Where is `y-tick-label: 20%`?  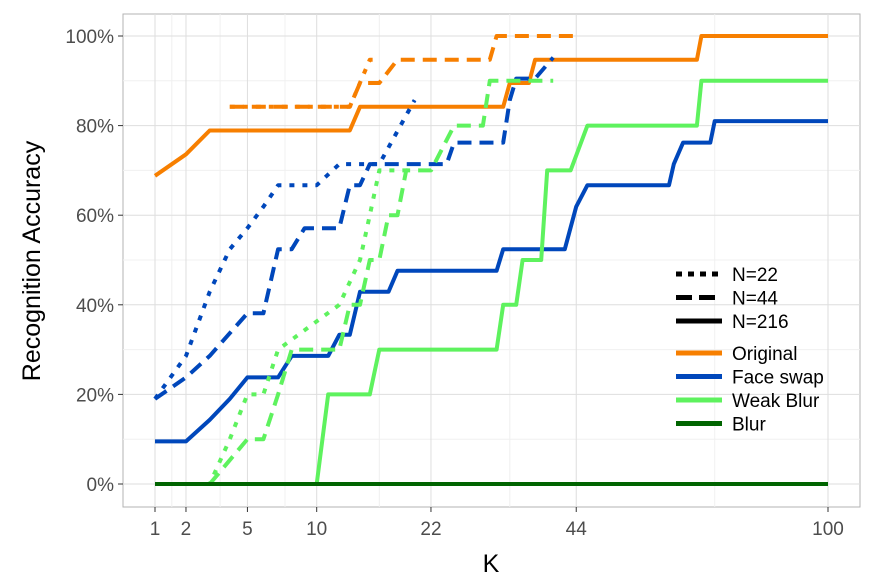
y-tick-label: 20% is located at coordinates (95, 395).